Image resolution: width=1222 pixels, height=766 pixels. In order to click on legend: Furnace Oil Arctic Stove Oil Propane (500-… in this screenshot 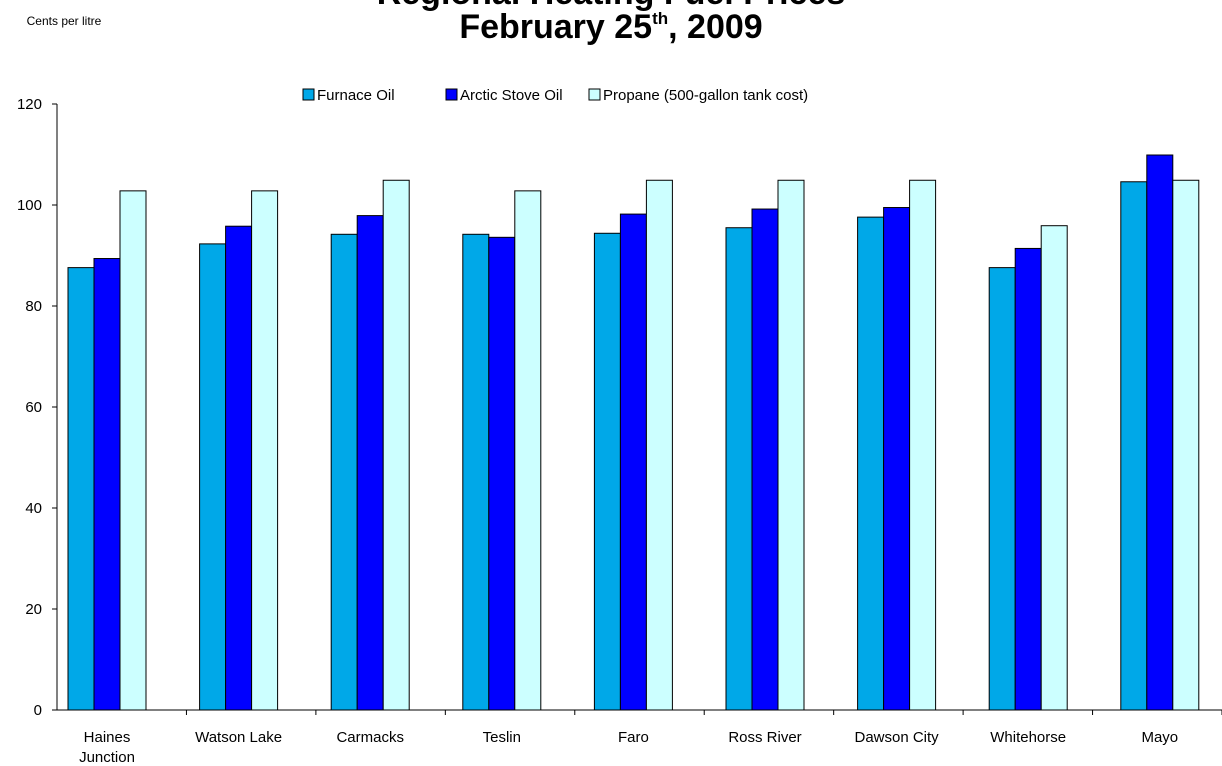, I will do `click(555, 95)`.